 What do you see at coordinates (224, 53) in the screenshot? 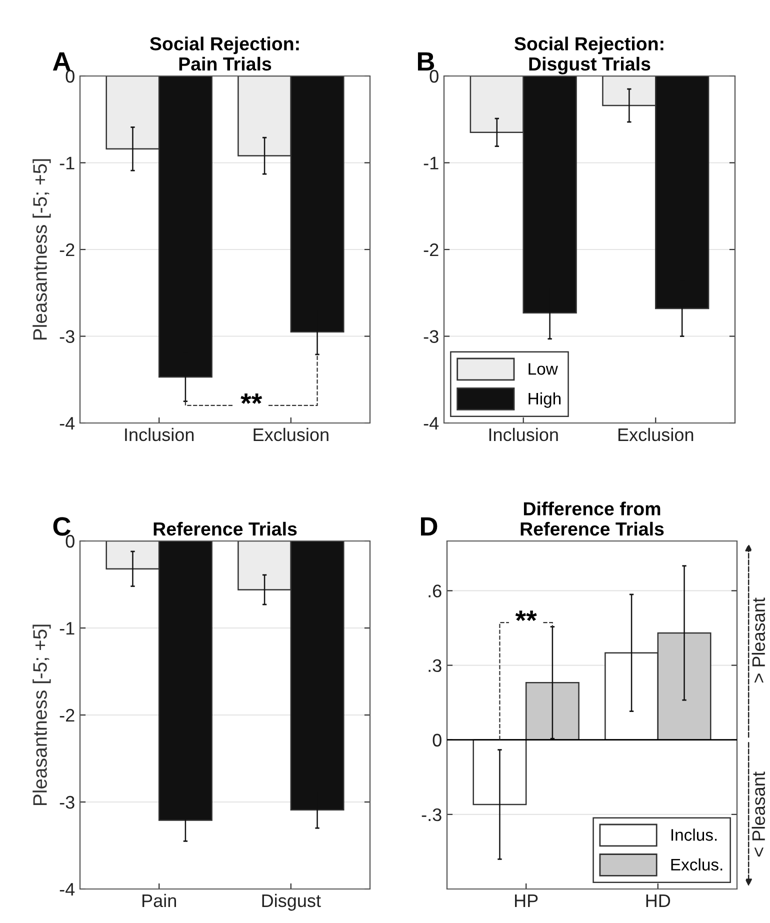
I see `chart-title: Social Rejection: Pain Trials` at bounding box center [224, 53].